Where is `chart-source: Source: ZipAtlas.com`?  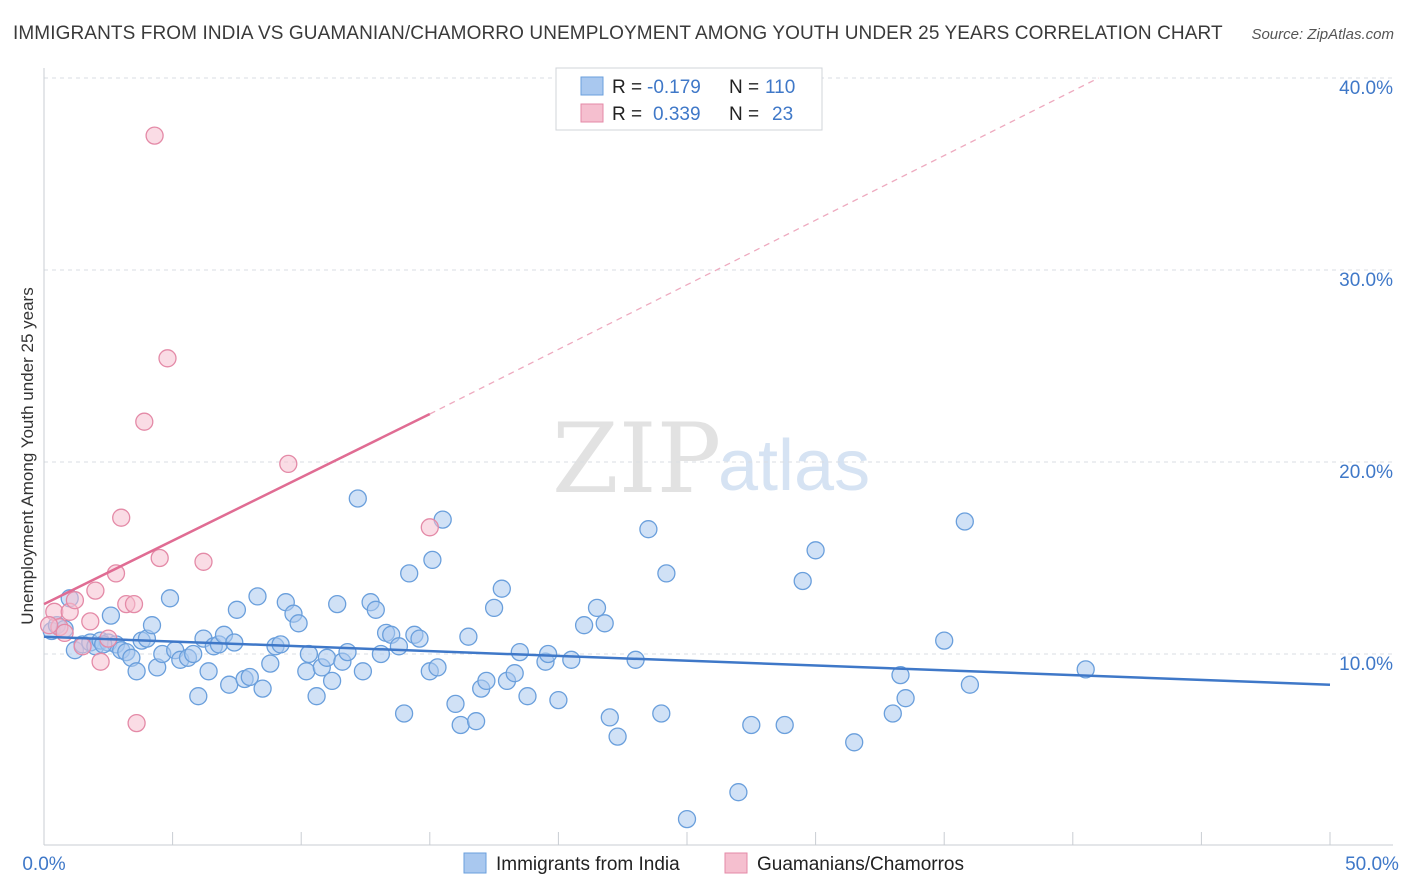
chart-source: Source: ZipAtlas.com is located at coordinates (1322, 34).